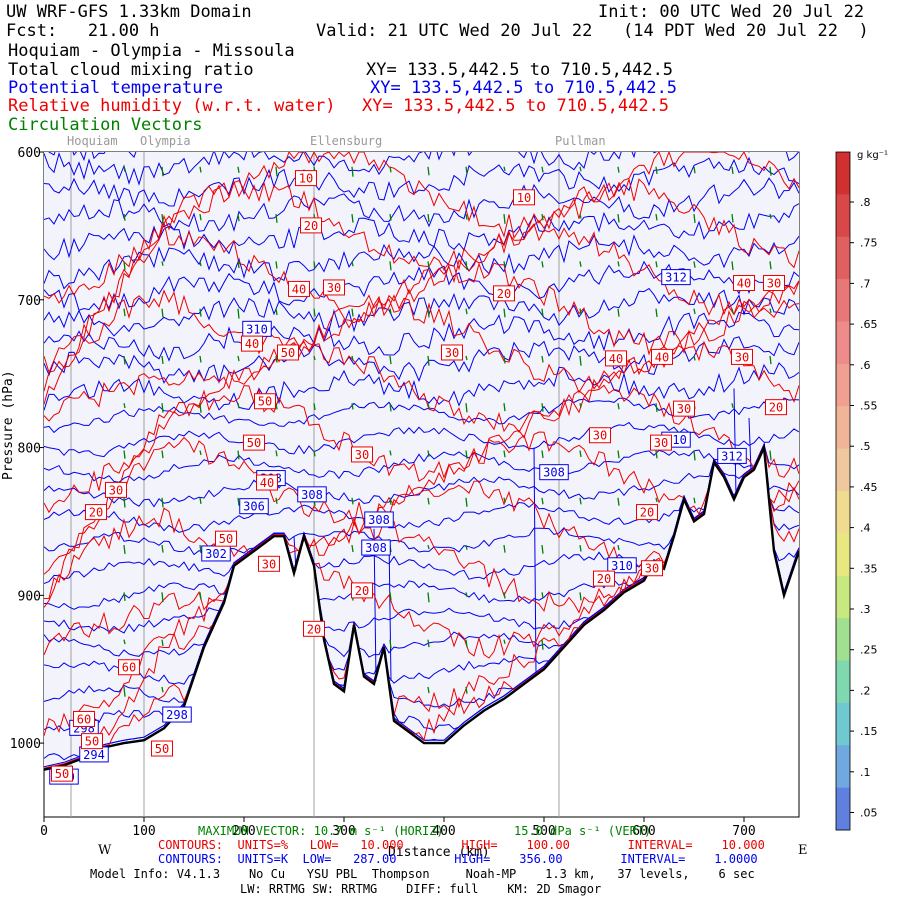 The width and height of the screenshot is (900, 900). I want to click on init-time: Init: 00 UTC Wed 20 Jul 22, so click(731, 12).